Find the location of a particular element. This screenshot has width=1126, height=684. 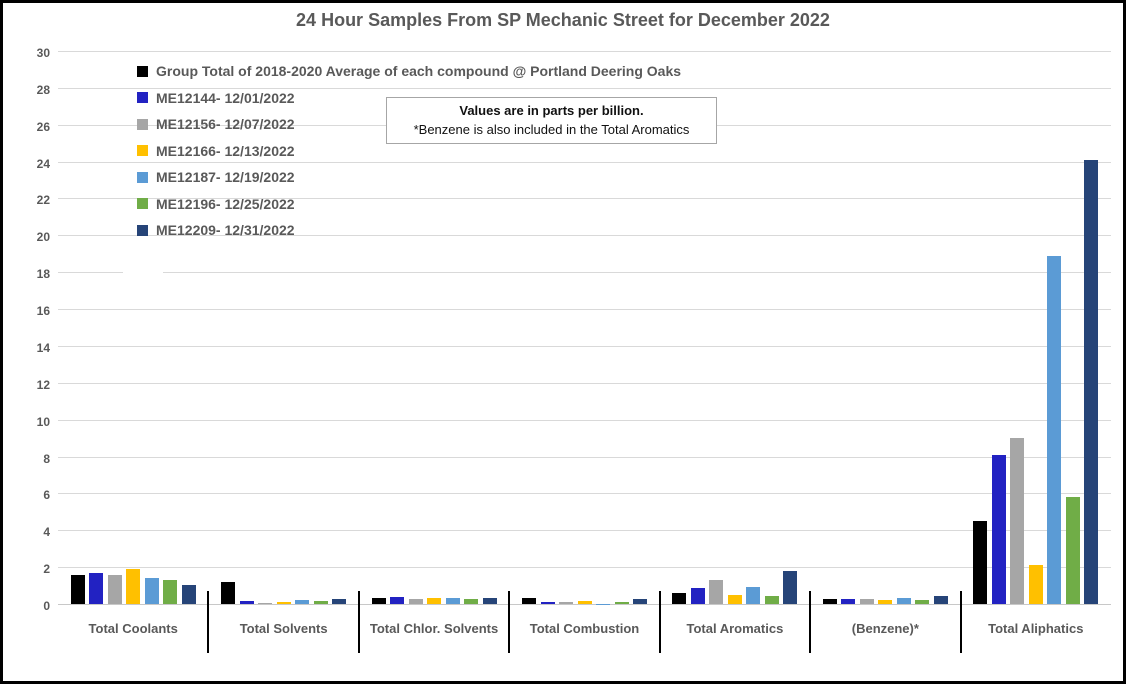

bar-total-coolants-s1 is located at coordinates (77, 589).